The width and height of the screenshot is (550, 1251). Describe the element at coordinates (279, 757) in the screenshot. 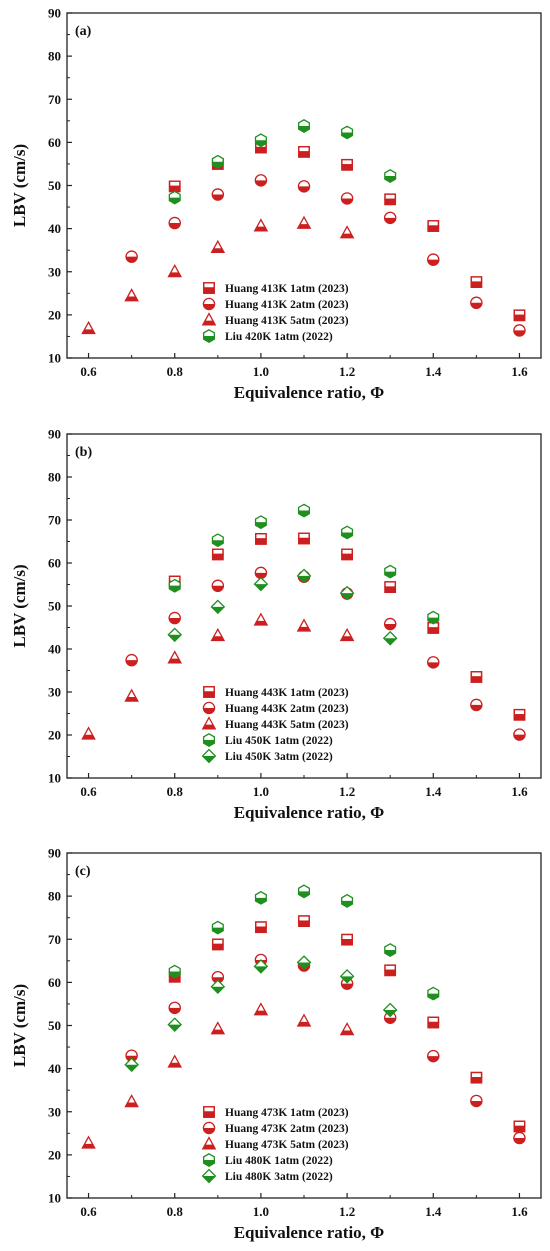

I see `legend-label: Liu 450K 3atm (2022)` at that location.